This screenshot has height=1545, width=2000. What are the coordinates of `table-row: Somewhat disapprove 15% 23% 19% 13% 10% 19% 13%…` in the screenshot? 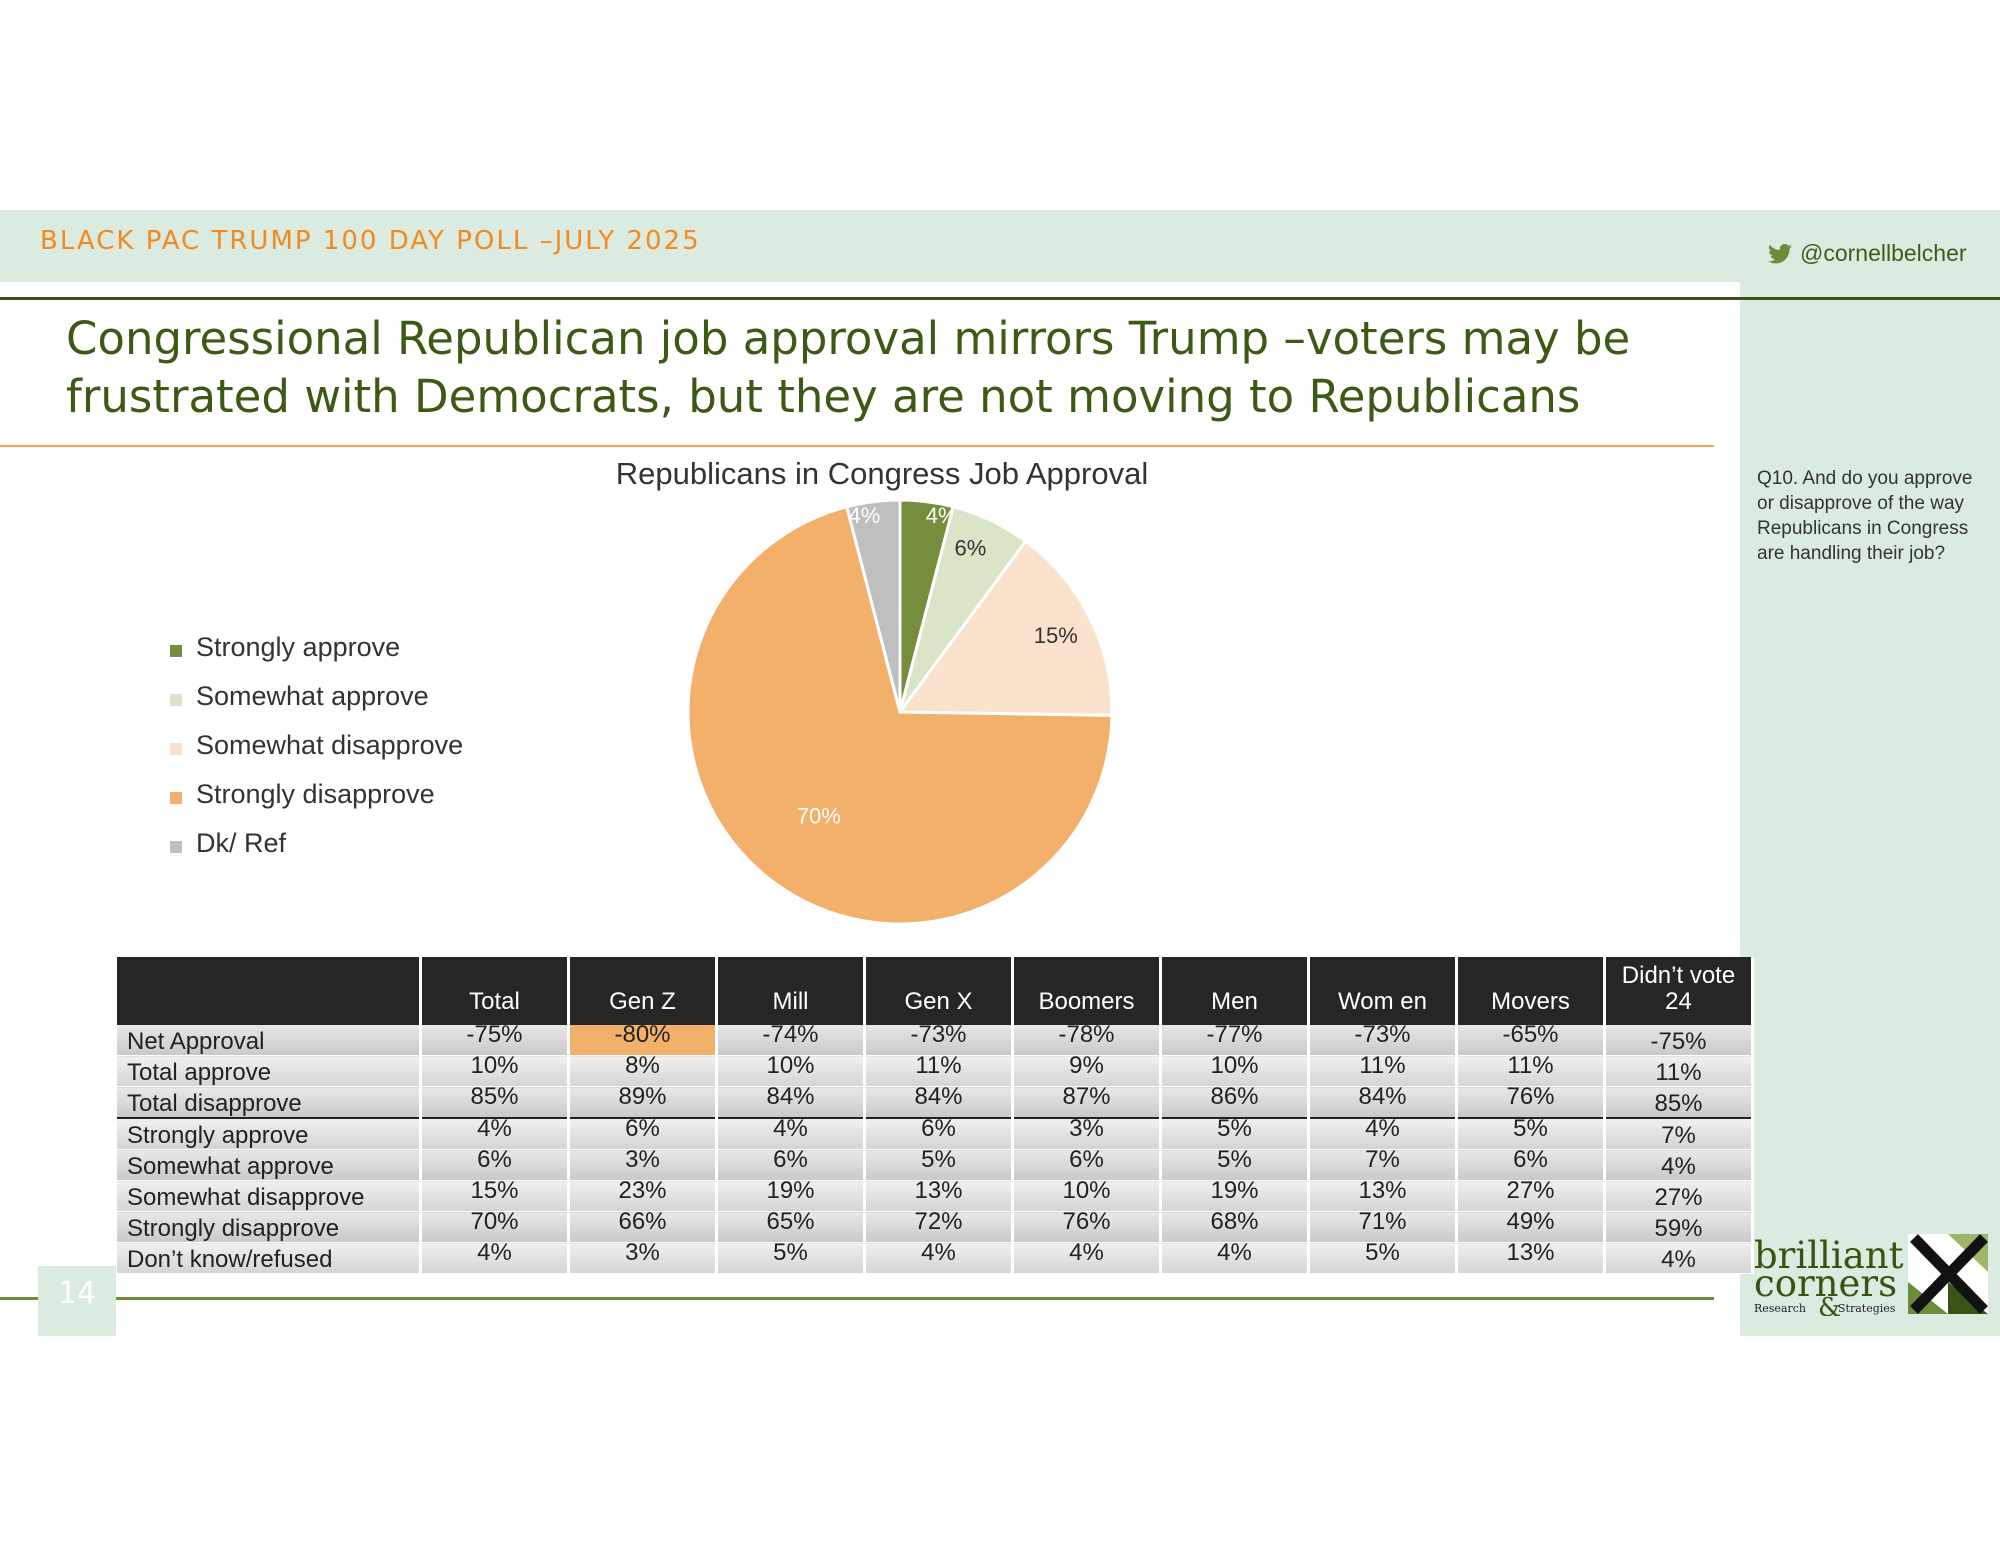 It's located at (935, 1195).